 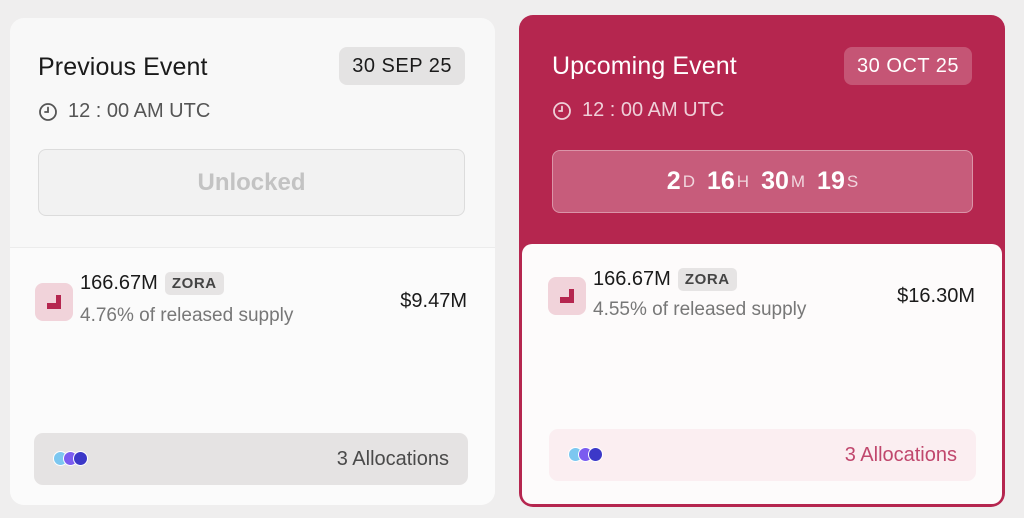 I want to click on countdown-minutes: 30, so click(x=775, y=181).